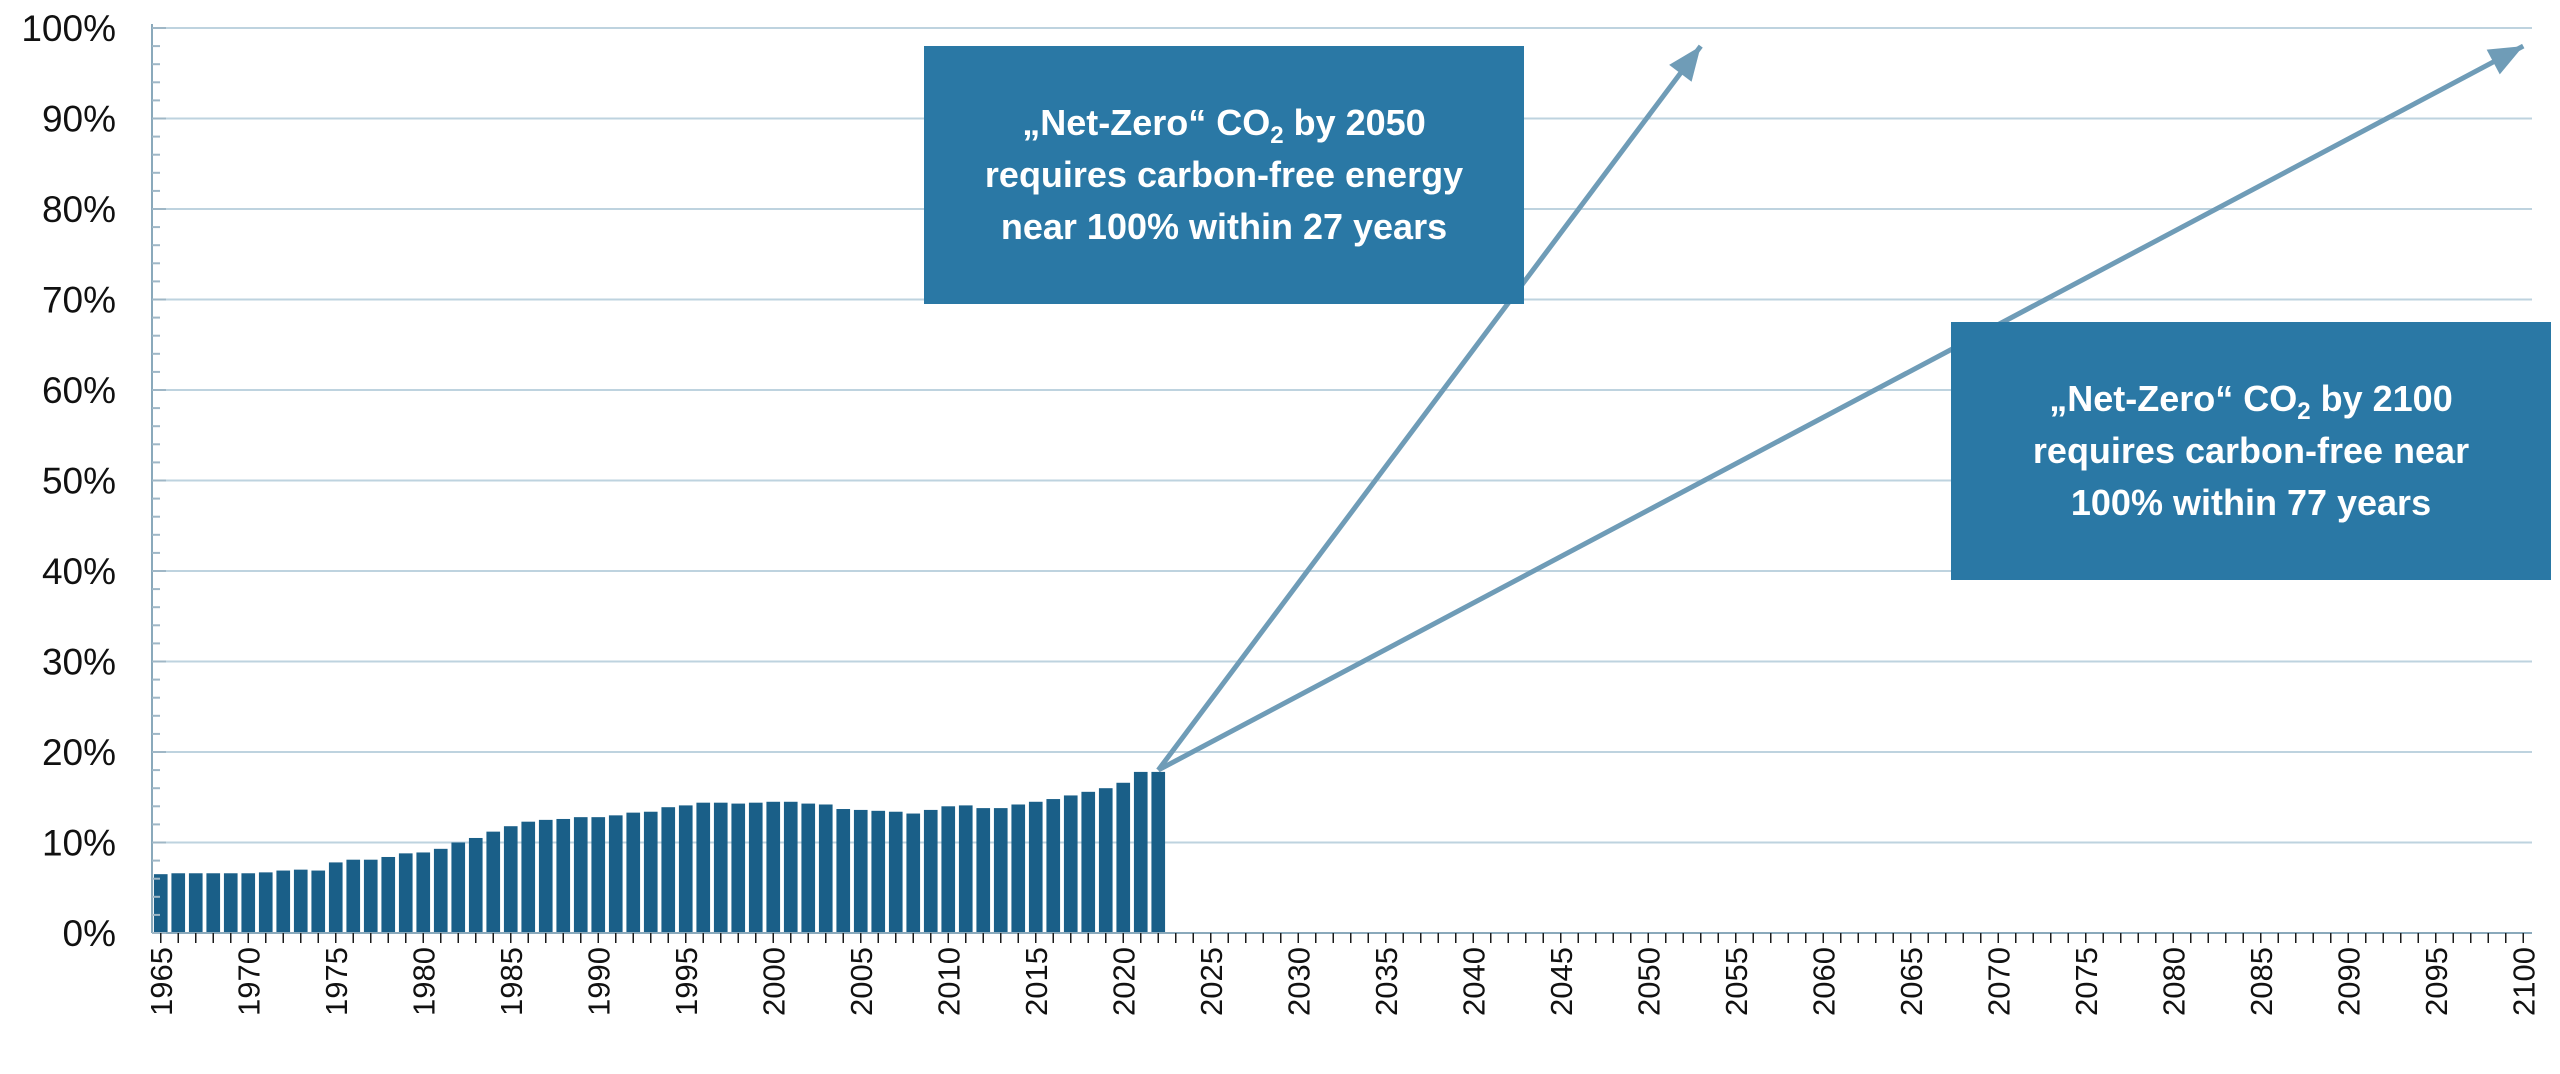  I want to click on x-tick-label: 1965, so click(161, 981).